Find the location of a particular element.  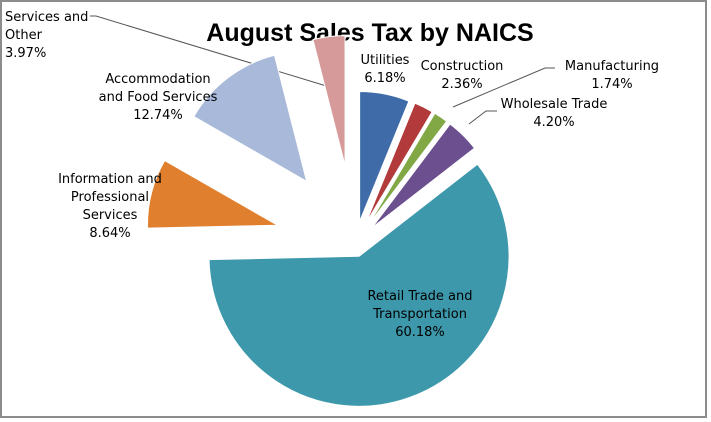

data-label-construction: Construction 2.36% is located at coordinates (462, 75).